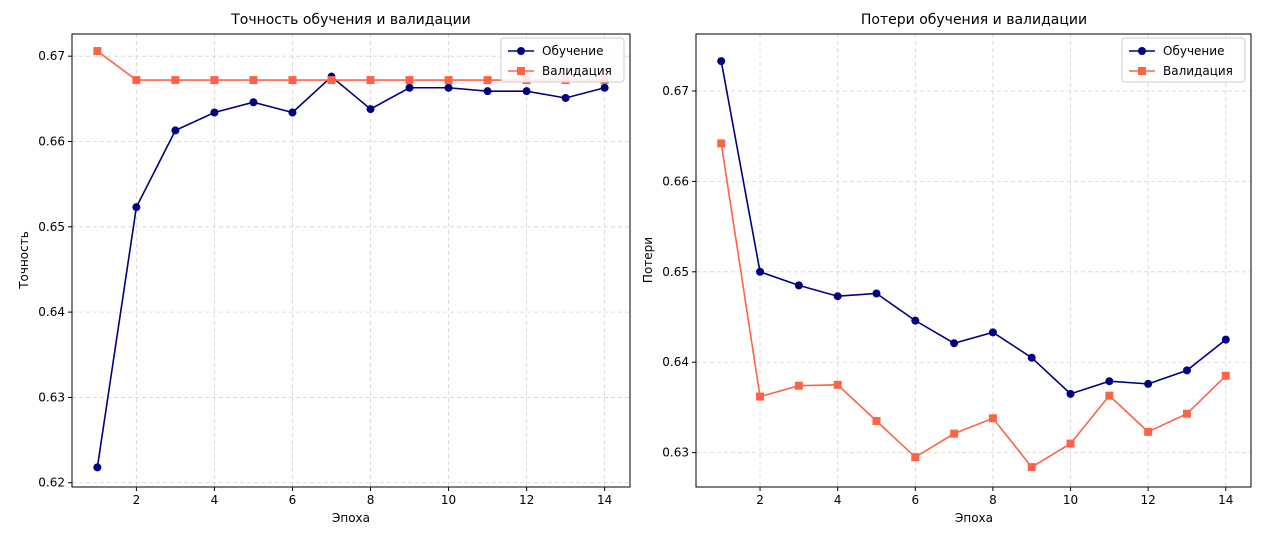 Image resolution: width=1275 pixels, height=536 pixels. I want to click on x-tick-label: 12, so click(1148, 500).